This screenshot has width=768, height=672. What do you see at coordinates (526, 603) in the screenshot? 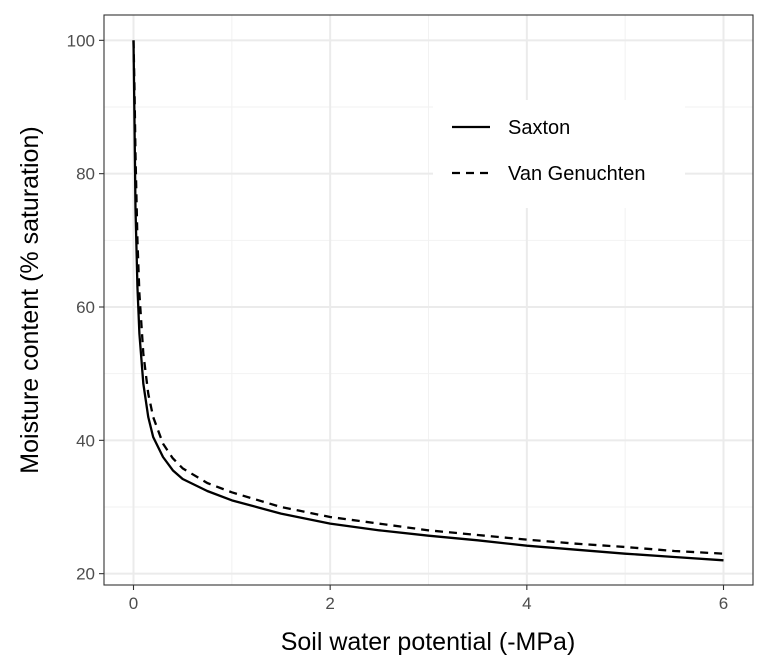
I see `x-tick-label: 4` at bounding box center [526, 603].